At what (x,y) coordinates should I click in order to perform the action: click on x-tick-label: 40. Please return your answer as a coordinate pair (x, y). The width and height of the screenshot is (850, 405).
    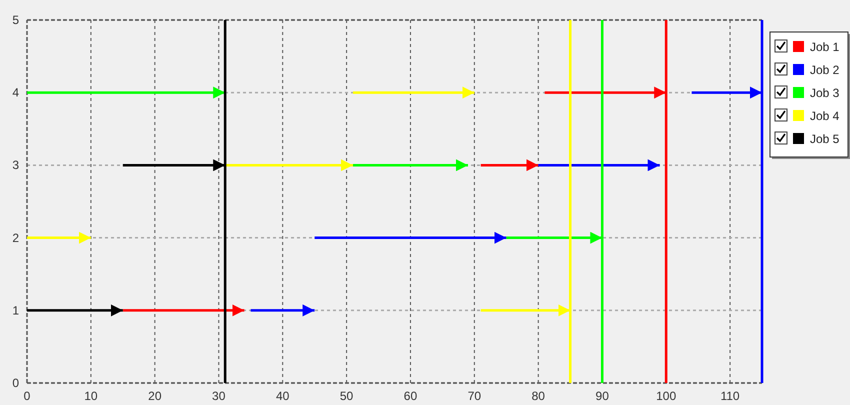
    Looking at the image, I should click on (283, 396).